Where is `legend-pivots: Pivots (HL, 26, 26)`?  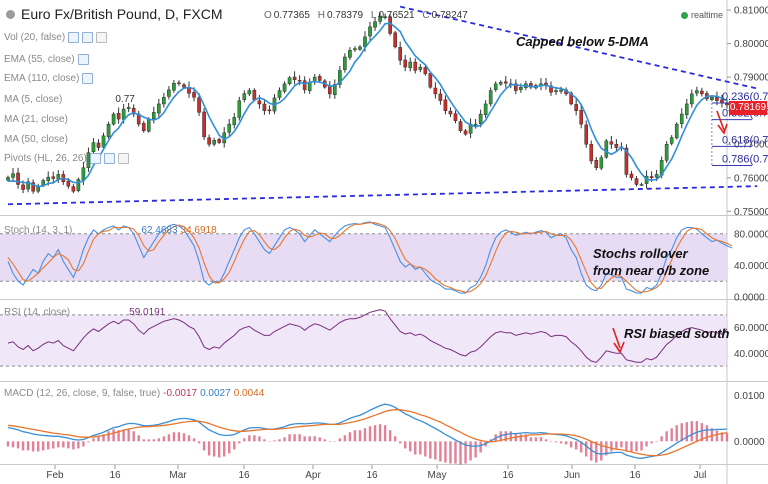
legend-pivots: Pivots (HL, 26, 26) is located at coordinates (66, 158).